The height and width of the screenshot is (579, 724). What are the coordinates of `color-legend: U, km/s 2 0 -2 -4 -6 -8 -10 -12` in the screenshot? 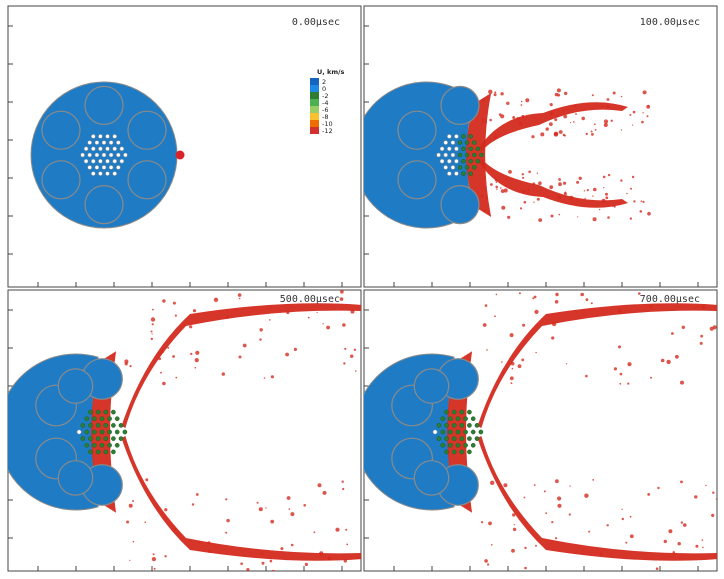 It's located at (327, 101).